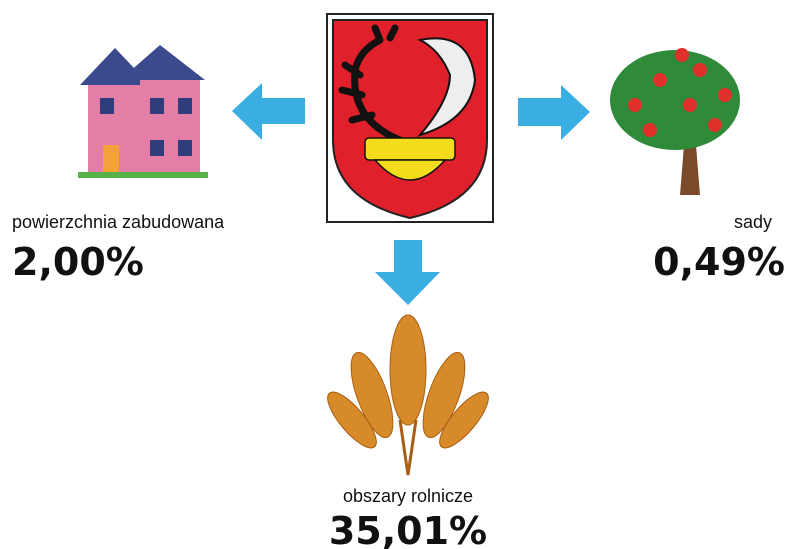 The height and width of the screenshot is (549, 793). I want to click on house-icon, so click(143, 111).